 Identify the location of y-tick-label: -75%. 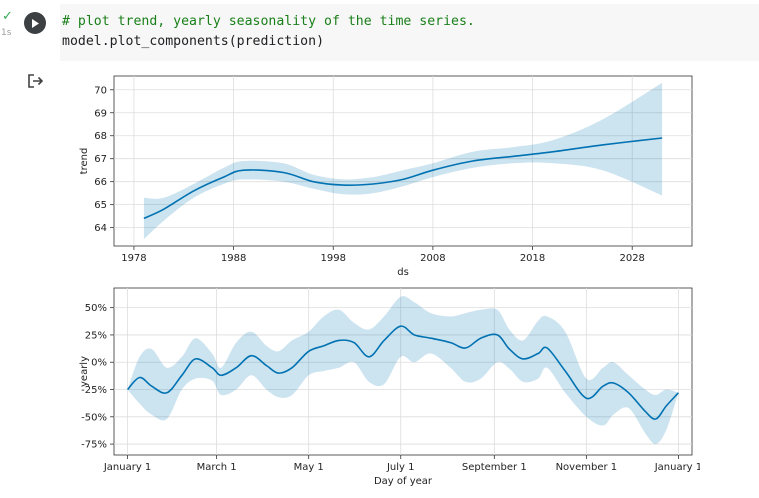
(94, 445).